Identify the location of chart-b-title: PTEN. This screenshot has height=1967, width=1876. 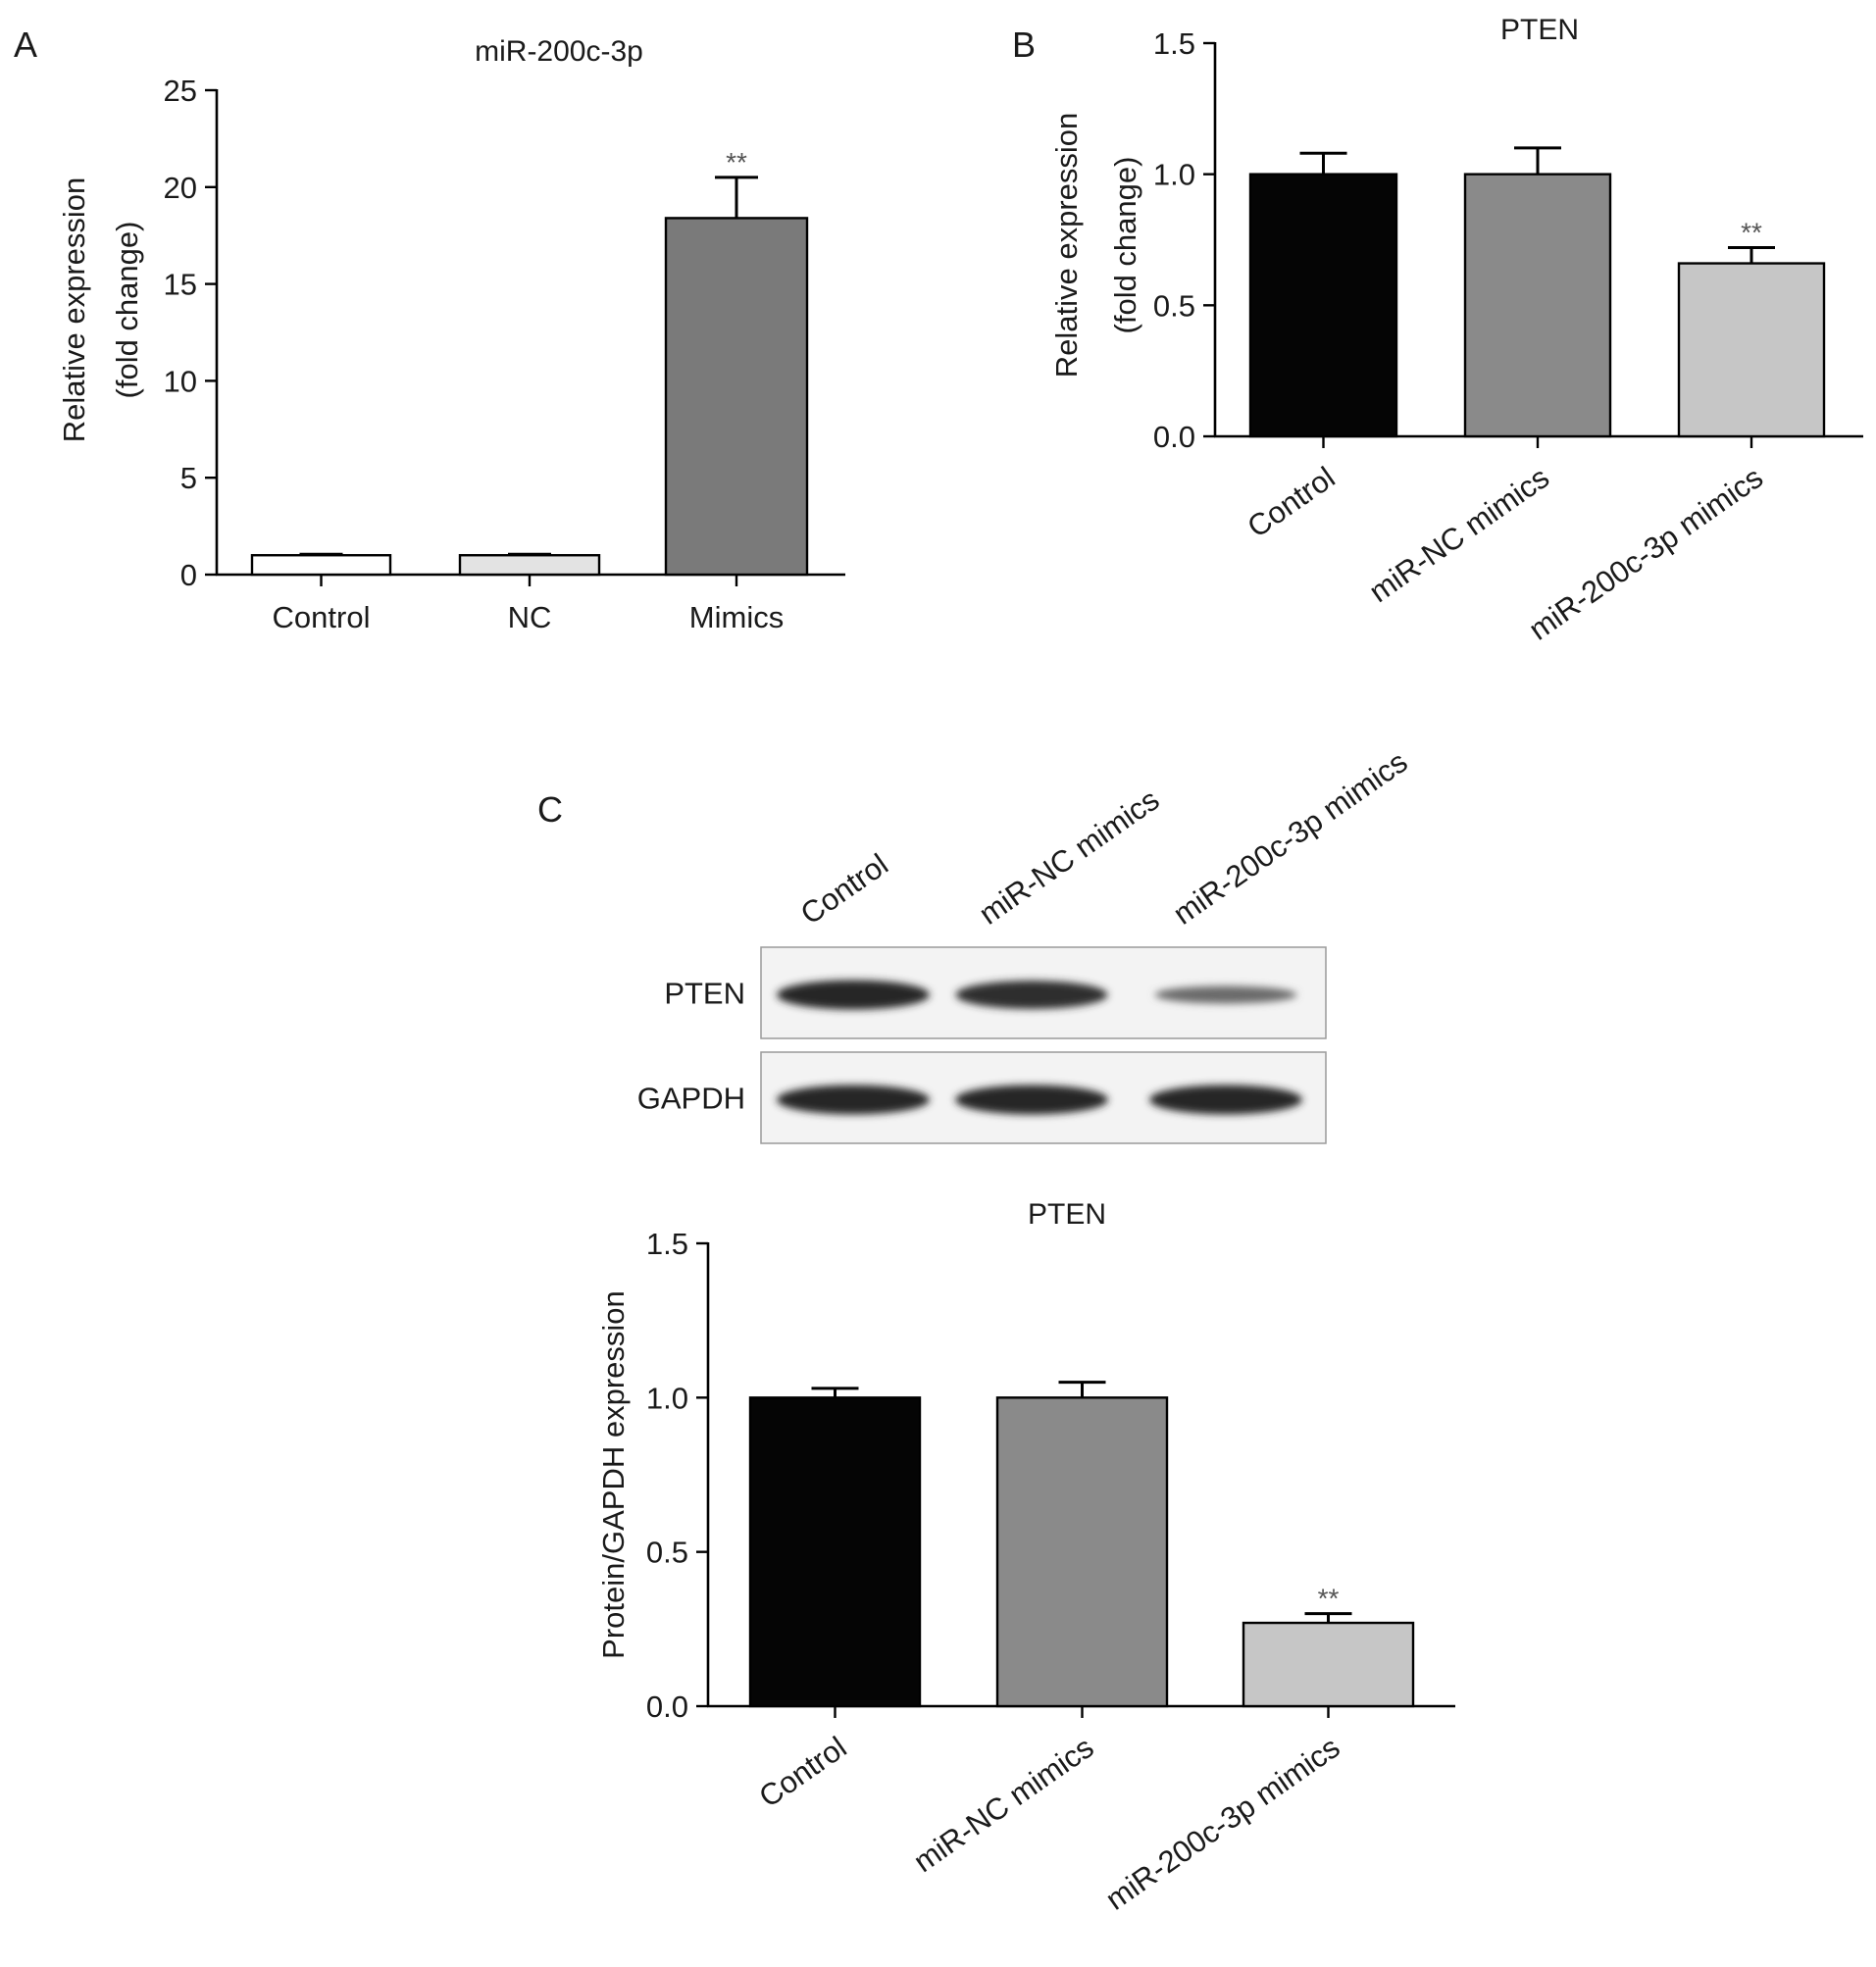
(1539, 30).